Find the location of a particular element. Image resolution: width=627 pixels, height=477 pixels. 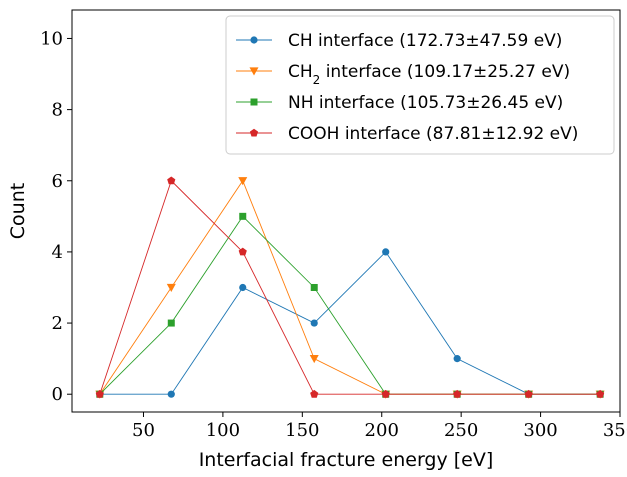

x-tick-label: 350 is located at coordinates (615, 430).